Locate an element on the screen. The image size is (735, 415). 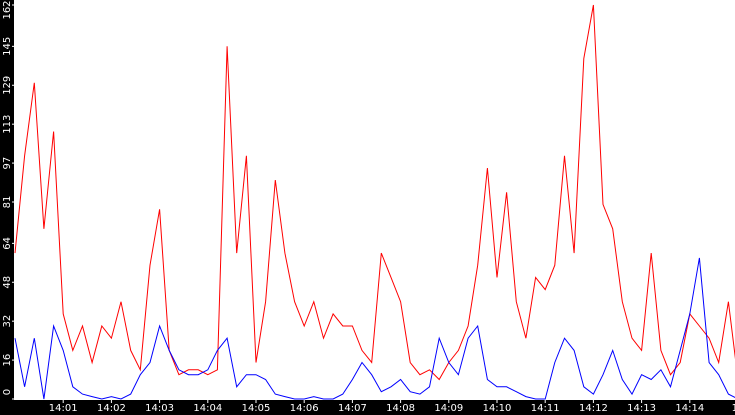
y-tick-label: 64 is located at coordinates (7, 243).